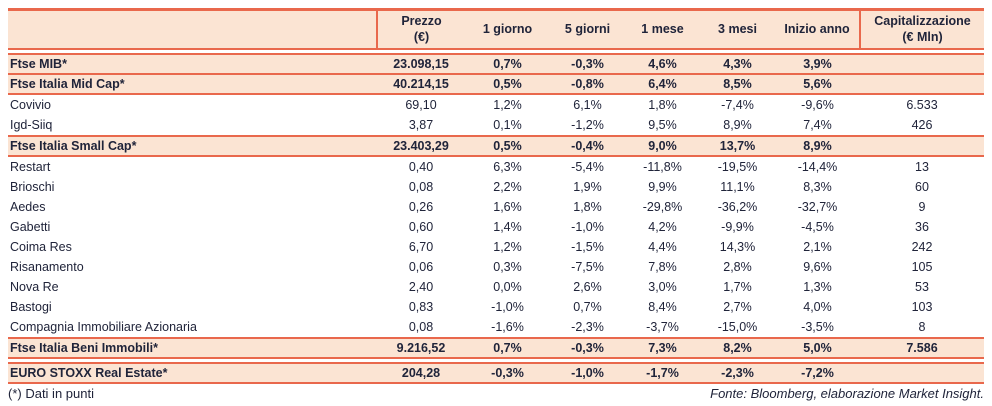 This screenshot has width=992, height=406. What do you see at coordinates (192, 64) in the screenshot?
I see `row-name: Ftse MIB*` at bounding box center [192, 64].